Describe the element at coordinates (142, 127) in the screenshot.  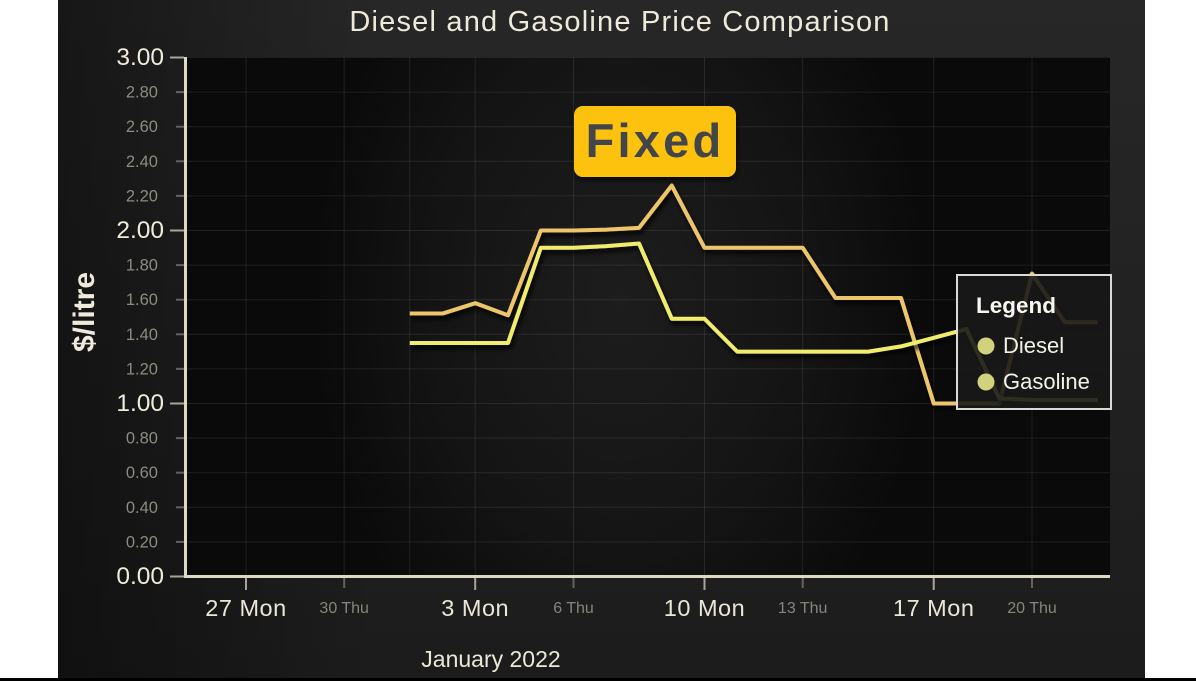
I see `svg-text: 2.60` at that location.